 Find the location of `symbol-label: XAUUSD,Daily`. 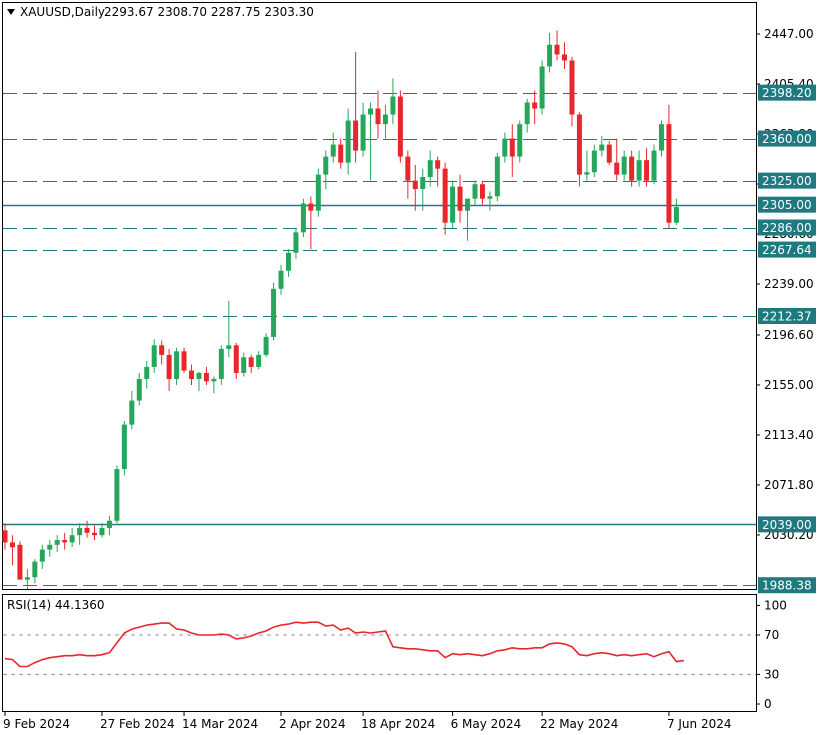

symbol-label: XAUUSD,Daily is located at coordinates (62, 12).